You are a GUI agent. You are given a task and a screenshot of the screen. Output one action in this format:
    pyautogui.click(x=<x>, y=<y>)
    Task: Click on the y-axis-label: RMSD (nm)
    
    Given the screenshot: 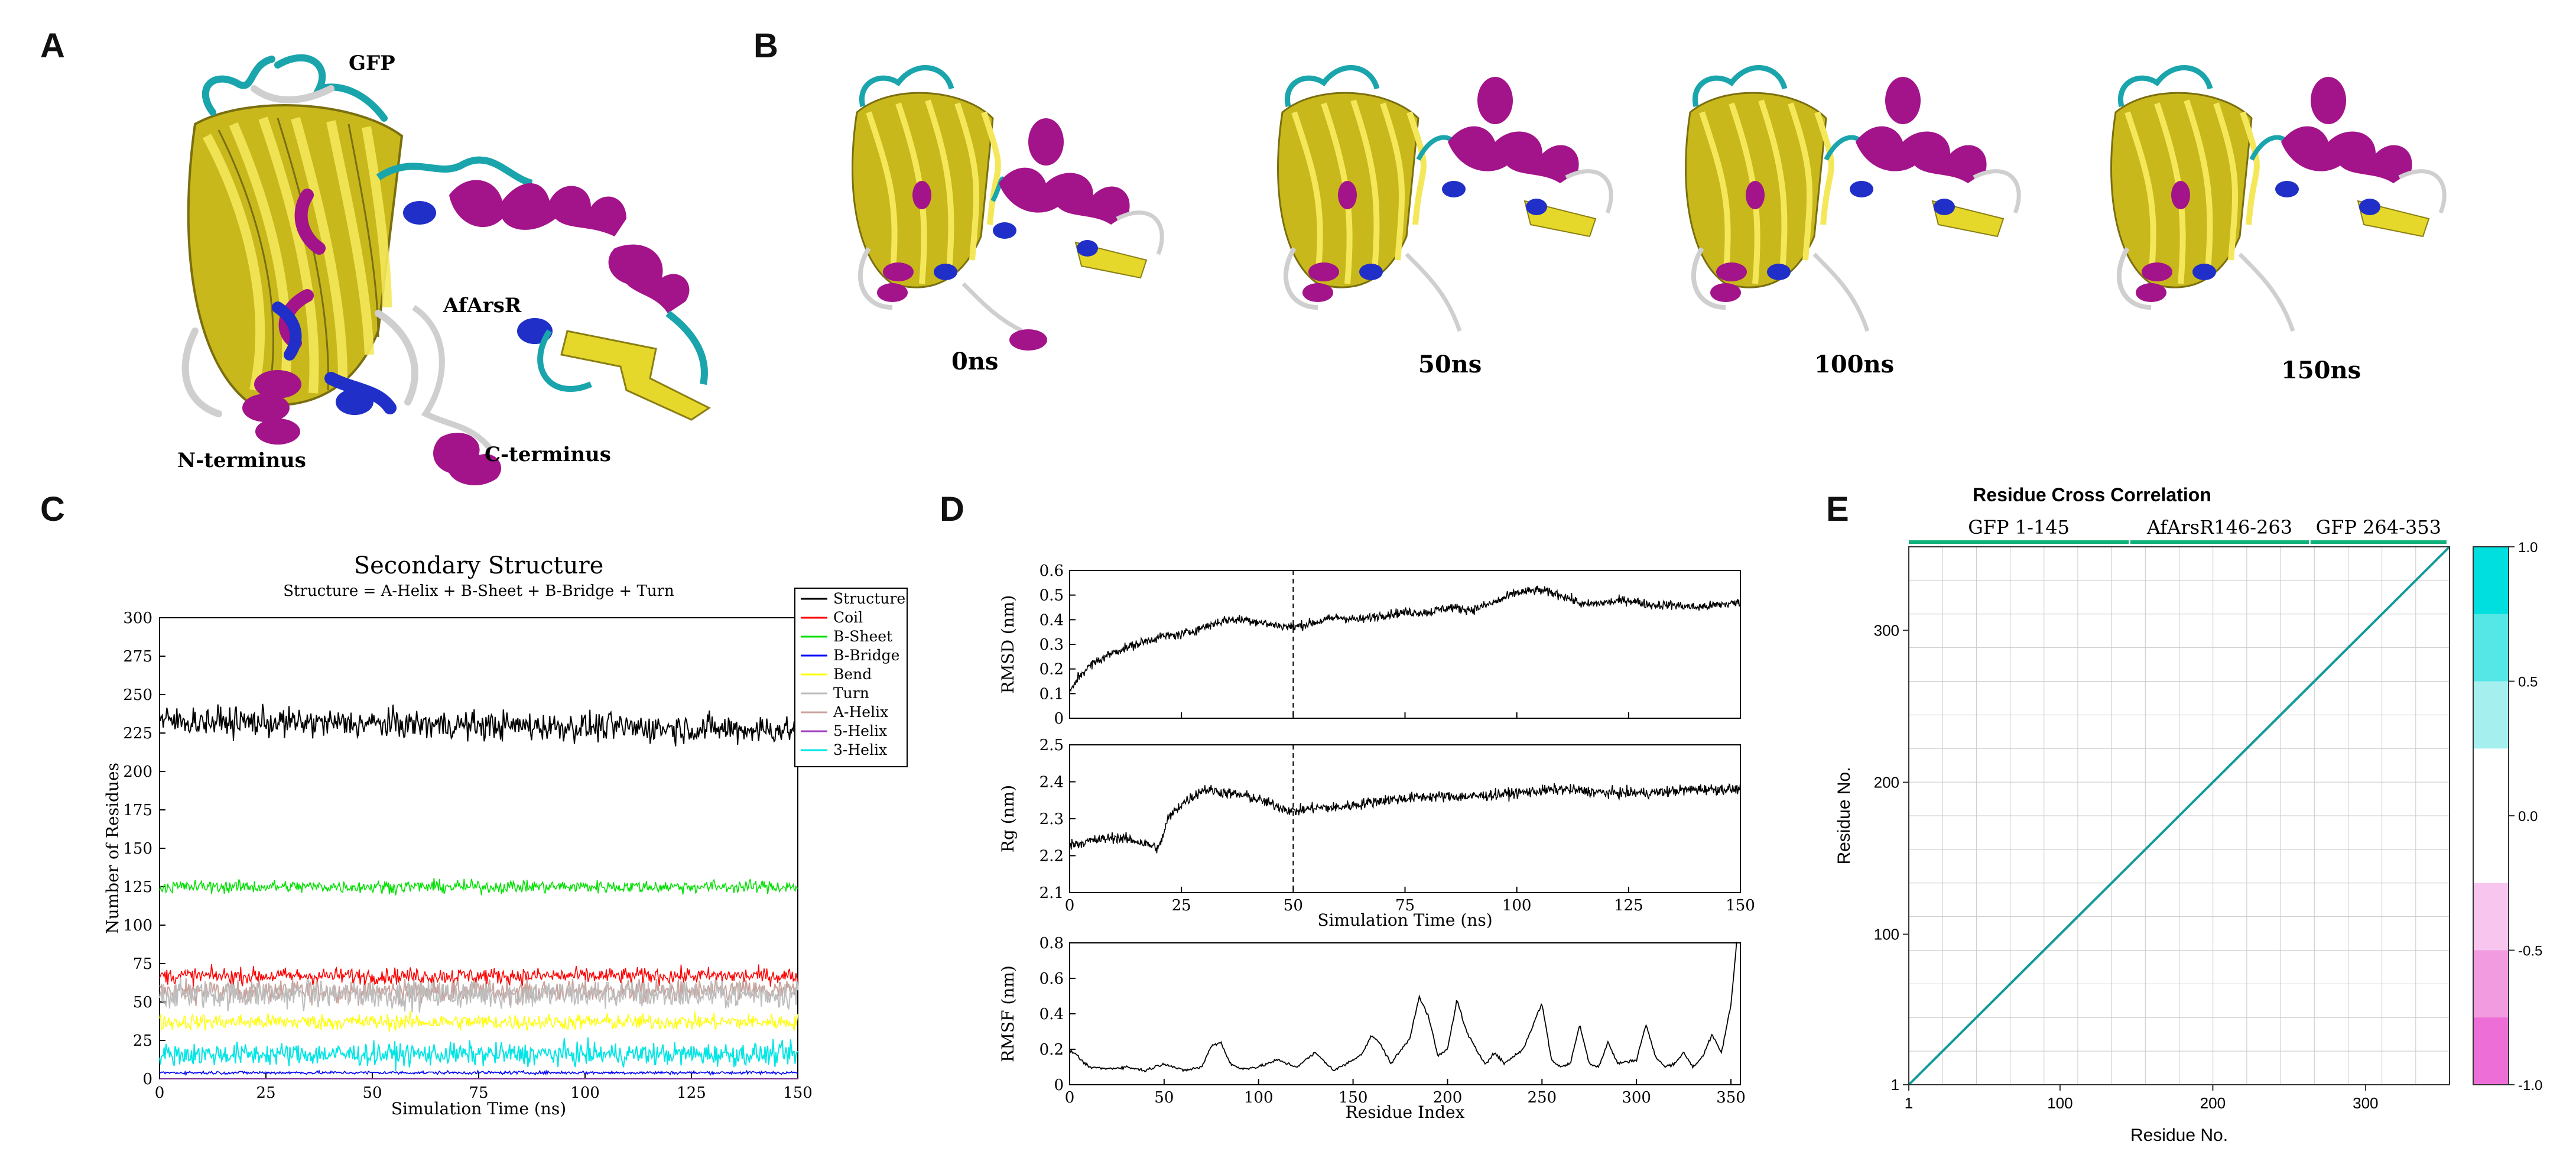 What is the action you would take?
    pyautogui.click(x=1008, y=645)
    